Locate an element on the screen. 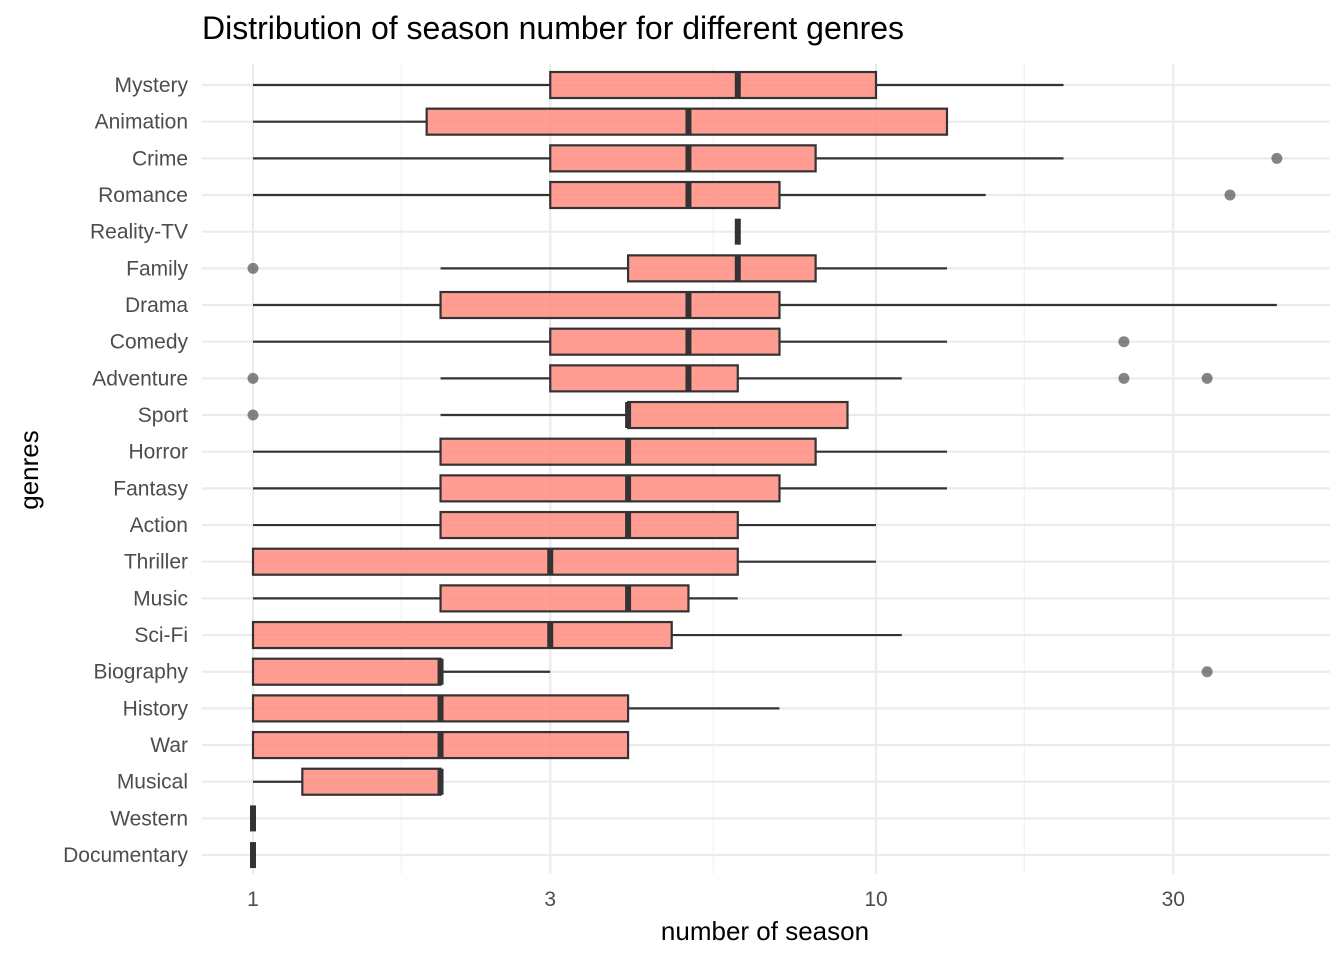 The image size is (1344, 960). y-tick-label: Adventure is located at coordinates (140, 378).